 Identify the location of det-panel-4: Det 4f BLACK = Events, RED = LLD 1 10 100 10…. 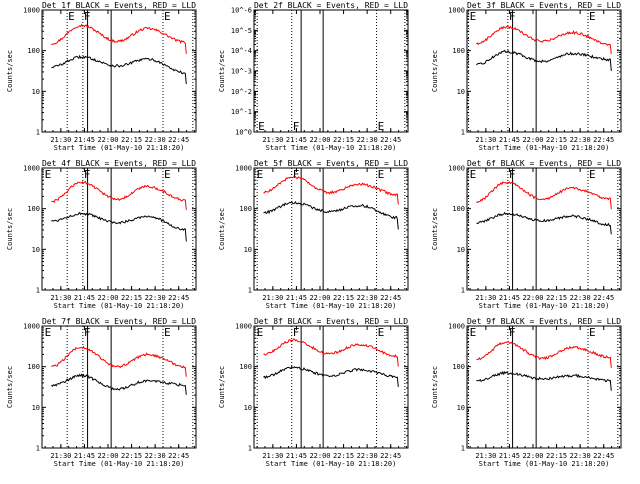
(101, 234).